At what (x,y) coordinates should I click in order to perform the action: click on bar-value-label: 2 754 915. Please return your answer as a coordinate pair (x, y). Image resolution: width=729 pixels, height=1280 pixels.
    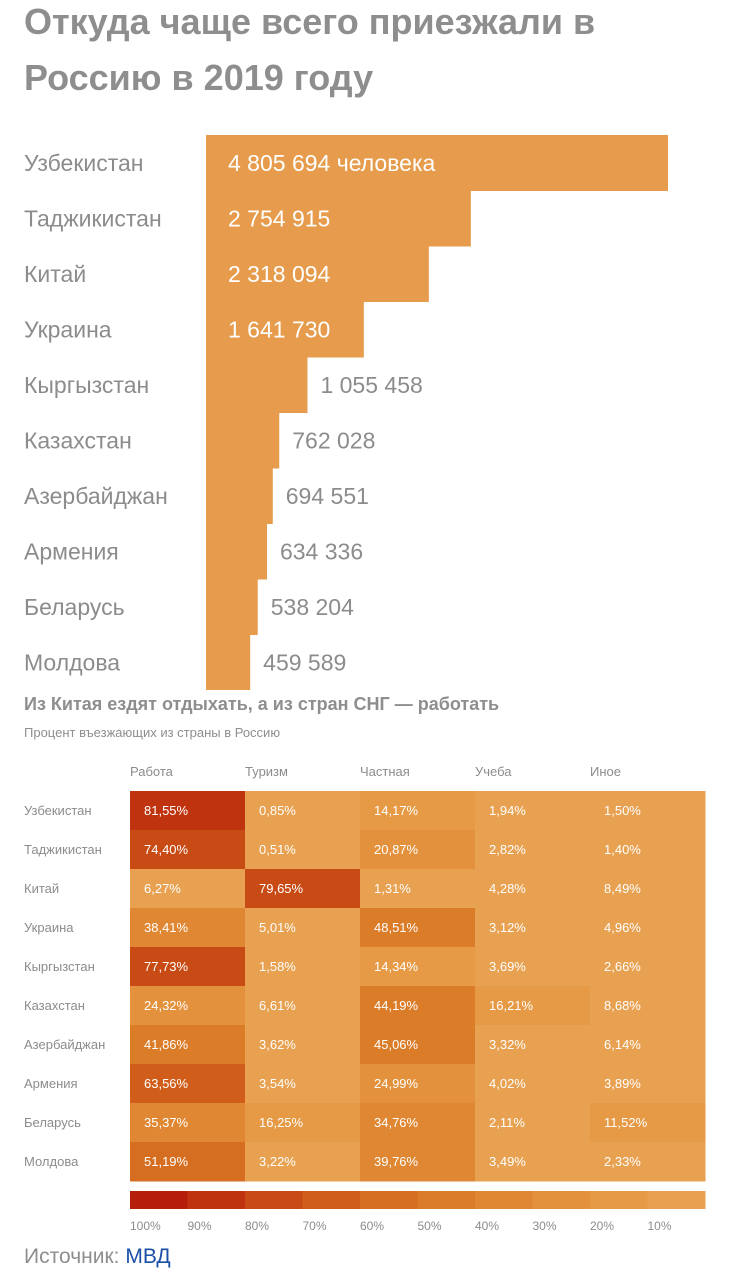
    Looking at the image, I should click on (279, 219).